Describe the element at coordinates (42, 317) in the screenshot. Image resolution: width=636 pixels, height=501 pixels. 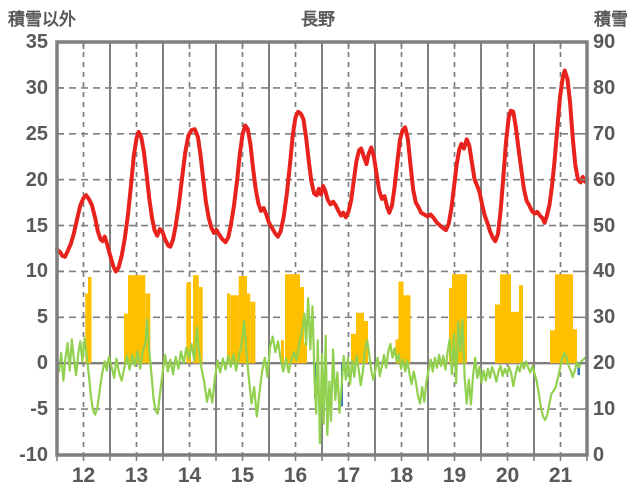
I see `y-left-tick-label-5: 5` at that location.